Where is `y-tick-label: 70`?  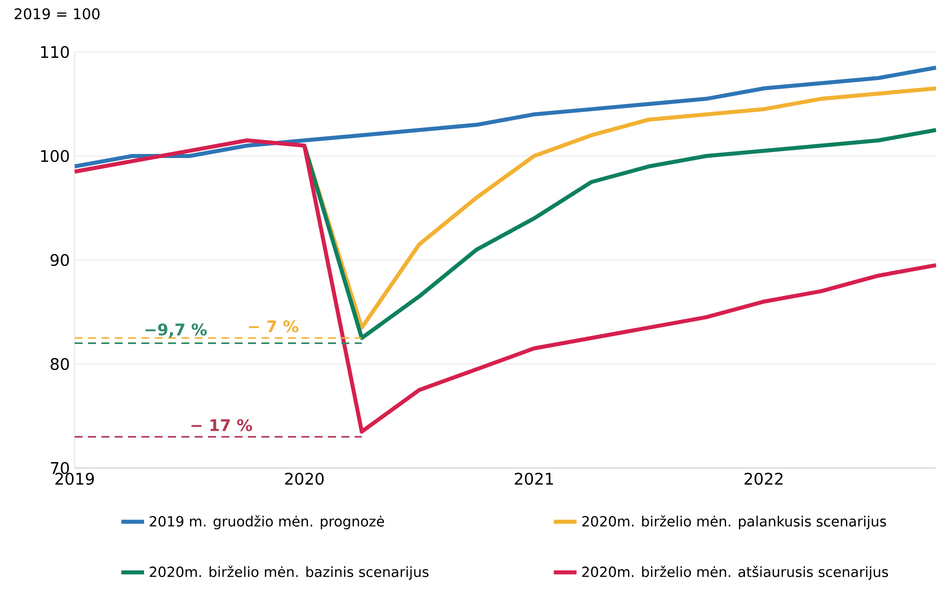 y-tick-label: 70 is located at coordinates (59, 468).